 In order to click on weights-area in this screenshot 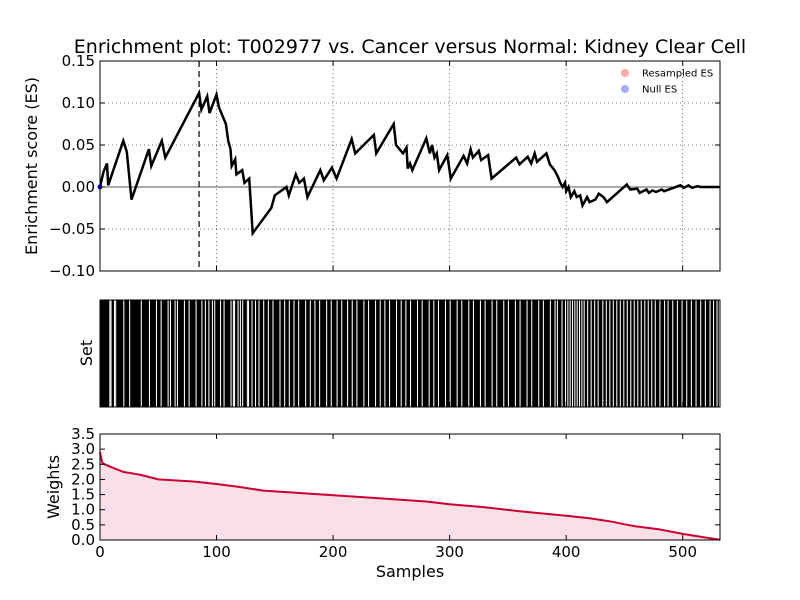, I will do `click(410, 496)`.